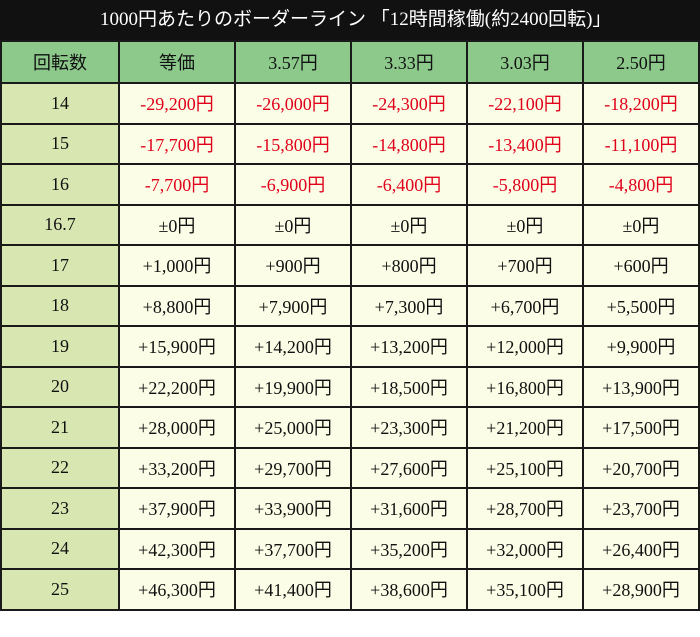  I want to click on value-cell: +35,100円, so click(525, 589).